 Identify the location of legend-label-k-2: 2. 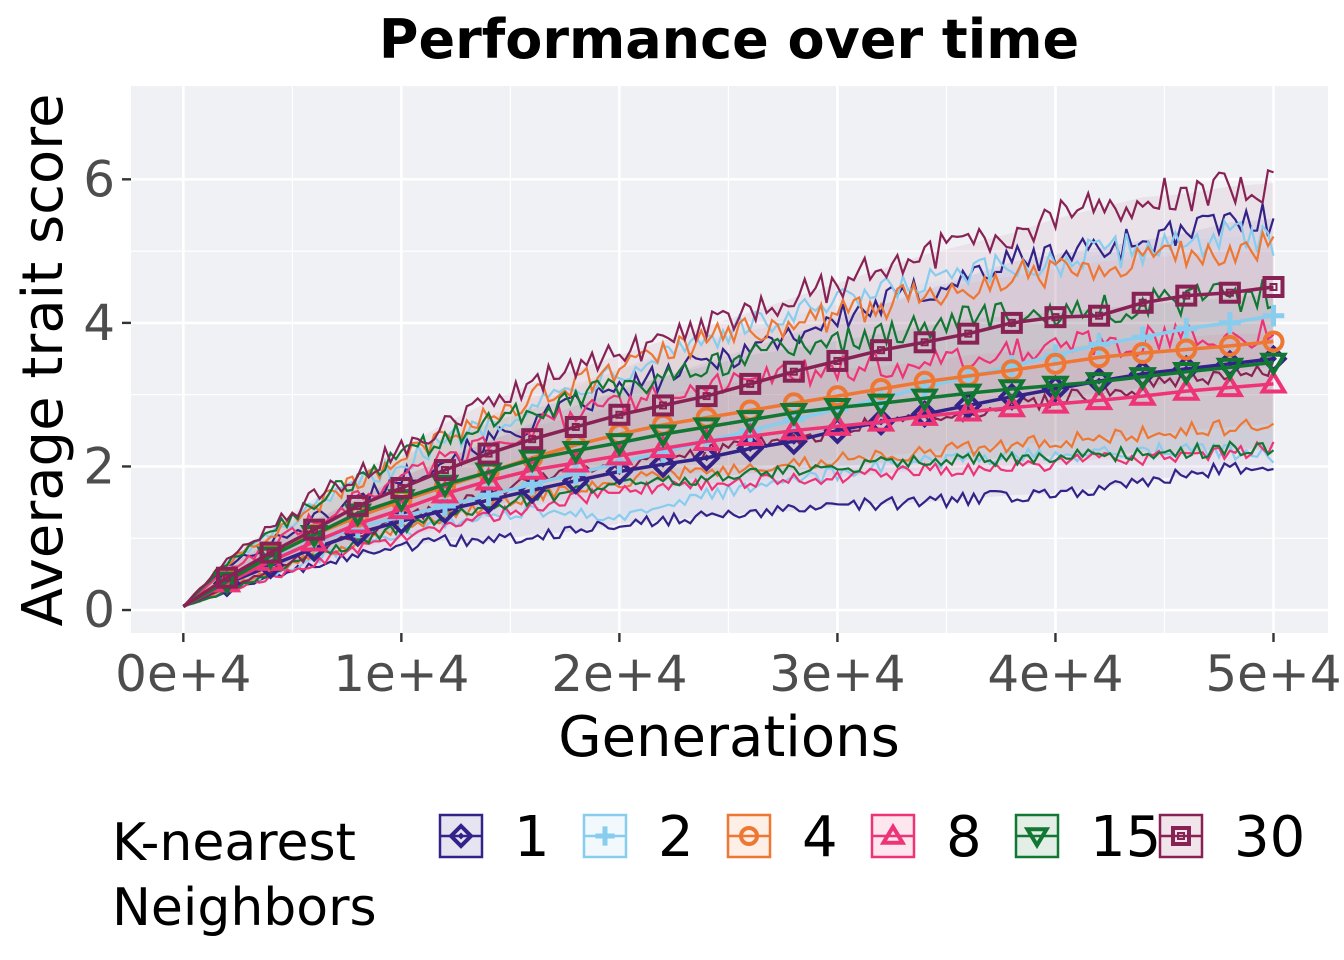
(676, 837).